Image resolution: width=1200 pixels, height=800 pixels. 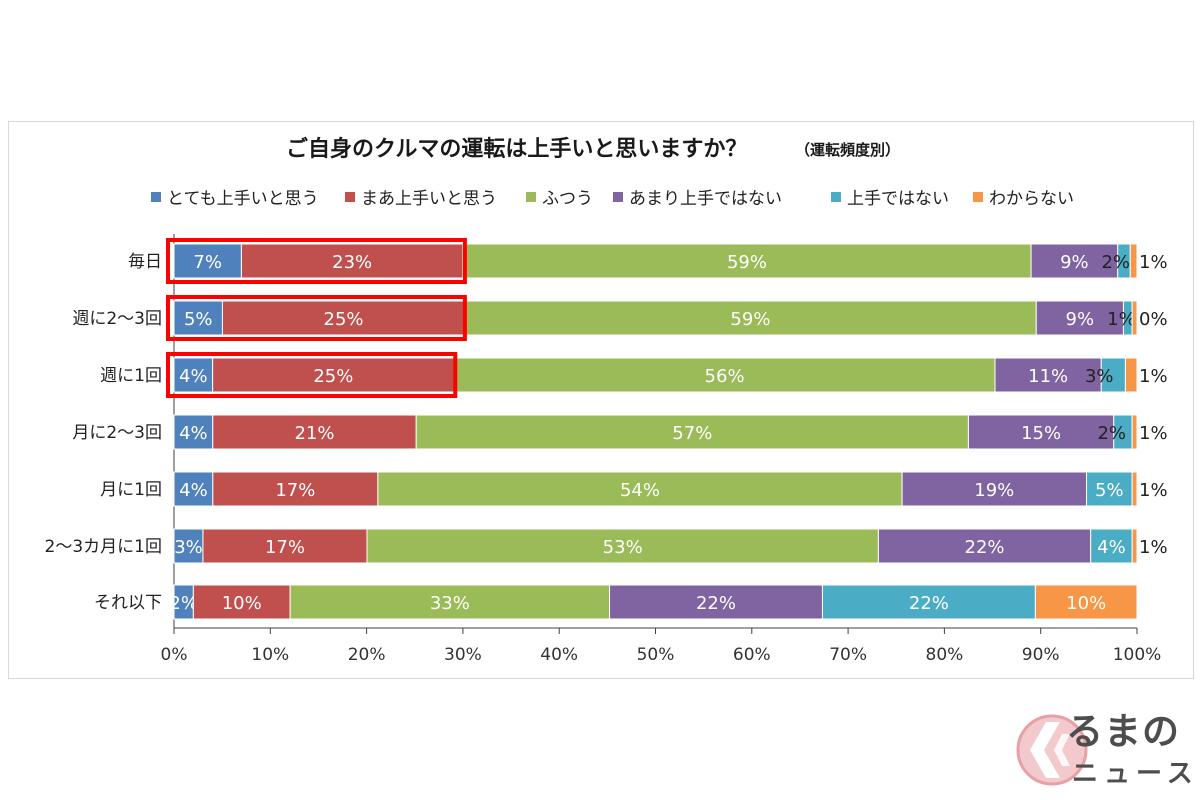 What do you see at coordinates (985, 547) in the screenshot?
I see `data-label-r5-s3: 22%` at bounding box center [985, 547].